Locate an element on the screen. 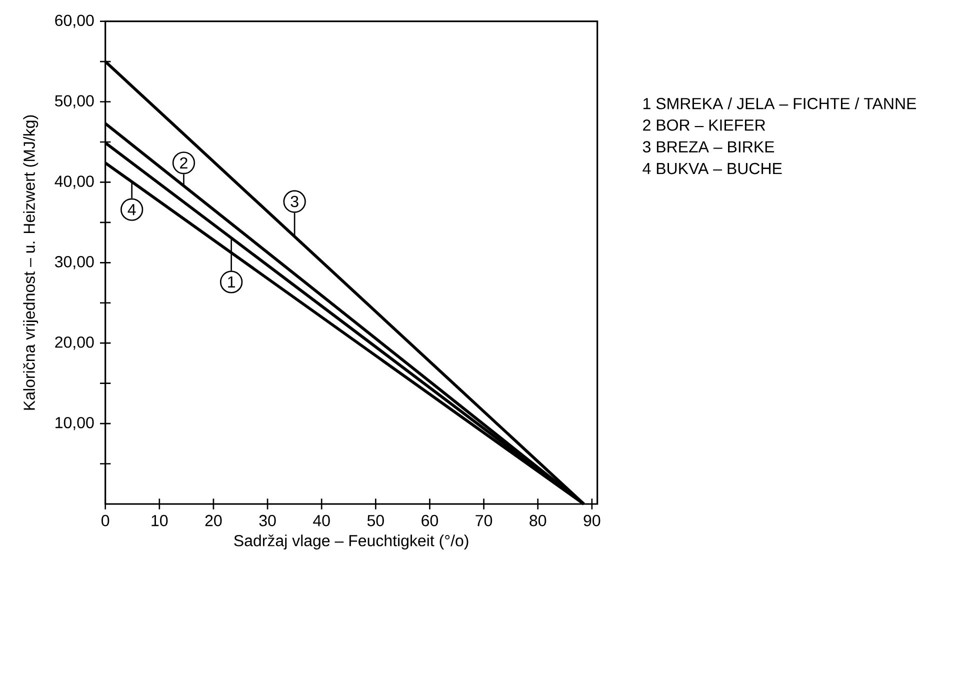  x-tick-label: 50 is located at coordinates (375, 520).